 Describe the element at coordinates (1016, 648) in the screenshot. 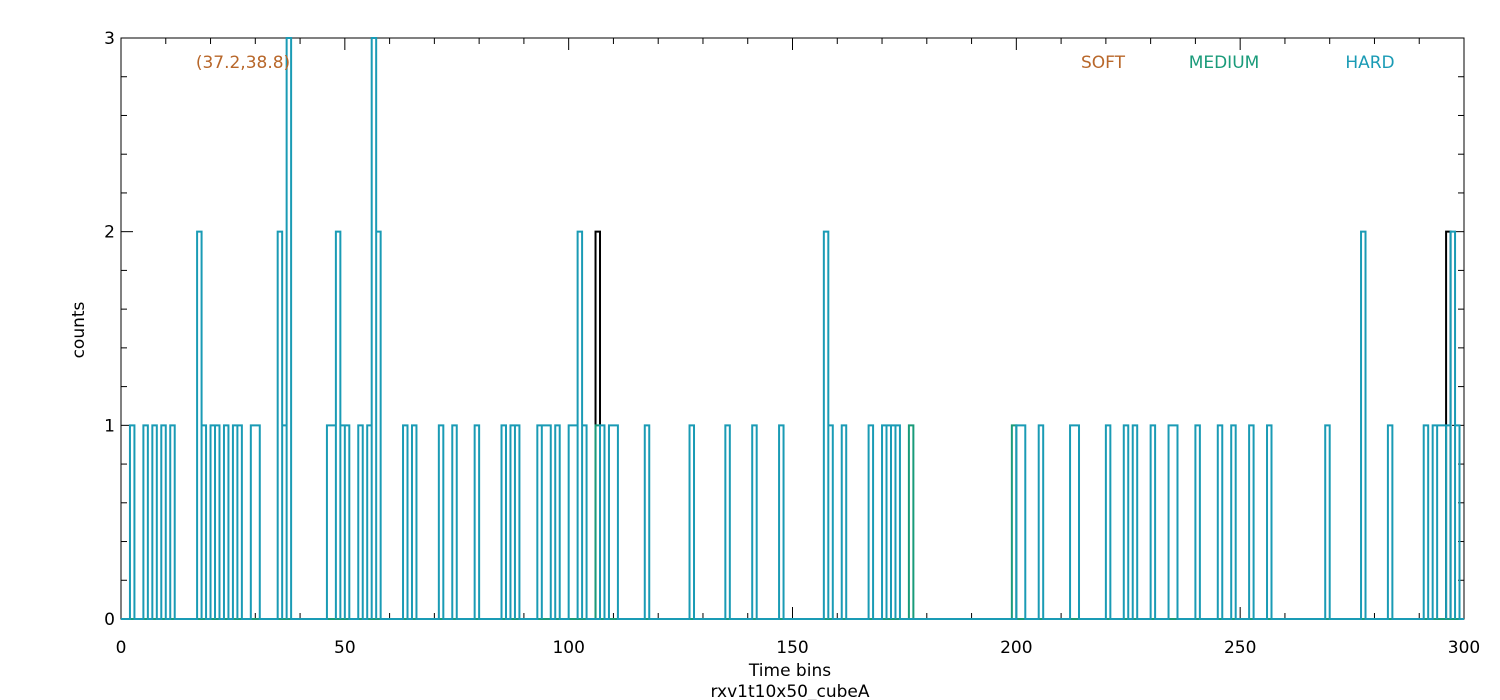

I see `x-tick-label: 200` at that location.